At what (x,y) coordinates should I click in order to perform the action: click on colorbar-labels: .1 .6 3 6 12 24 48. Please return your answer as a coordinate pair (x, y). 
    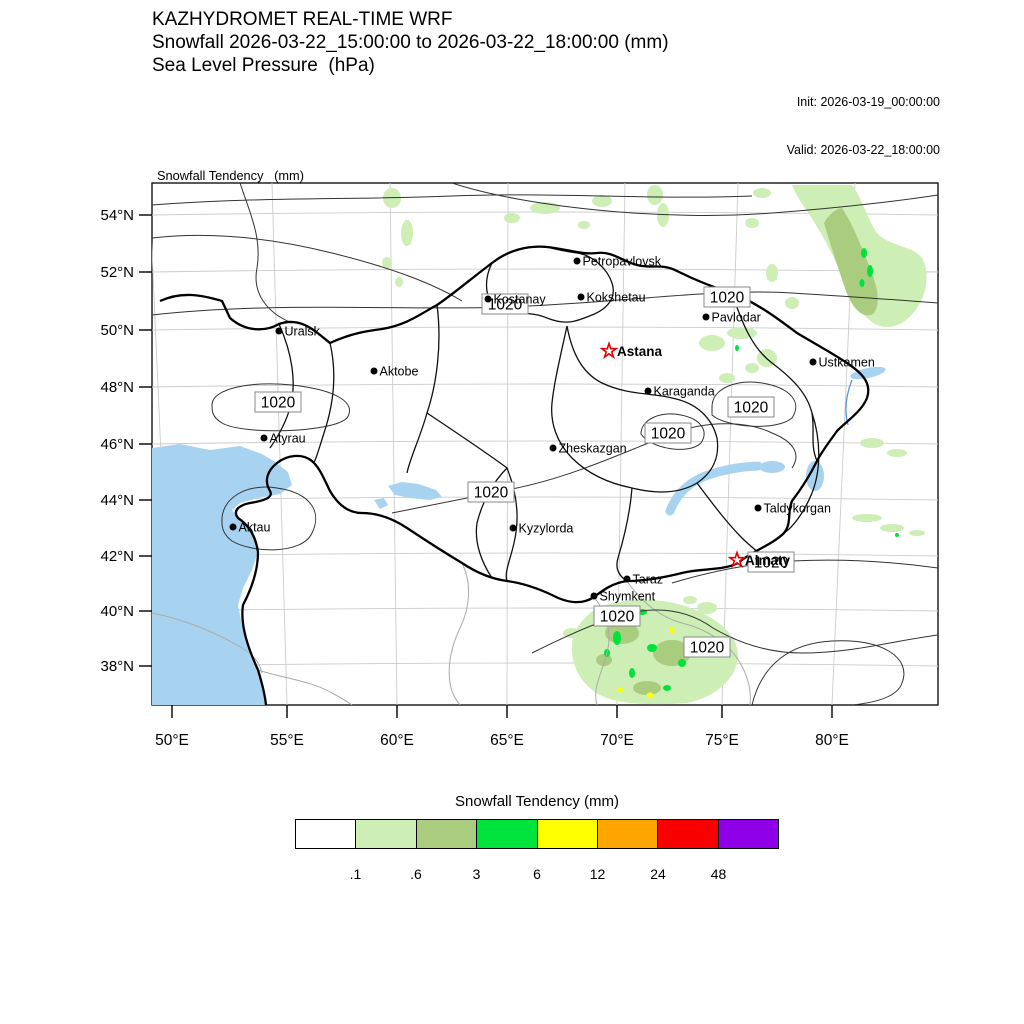
    Looking at the image, I should click on (537, 876).